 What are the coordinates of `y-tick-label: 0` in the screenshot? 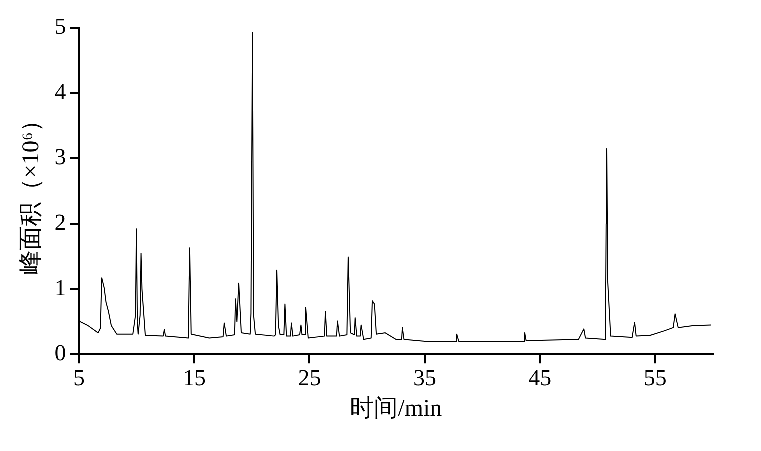 It's located at (60, 353).